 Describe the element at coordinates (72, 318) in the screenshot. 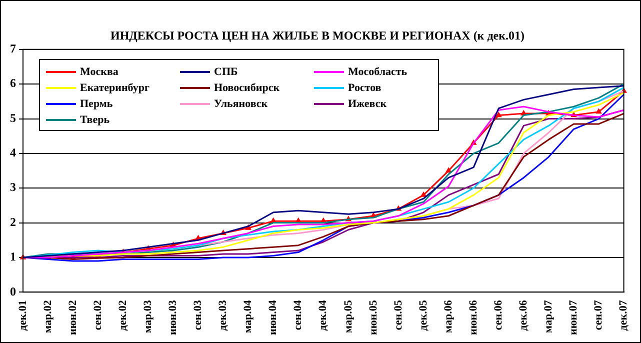

I see `x-tick-label: июн.02` at that location.